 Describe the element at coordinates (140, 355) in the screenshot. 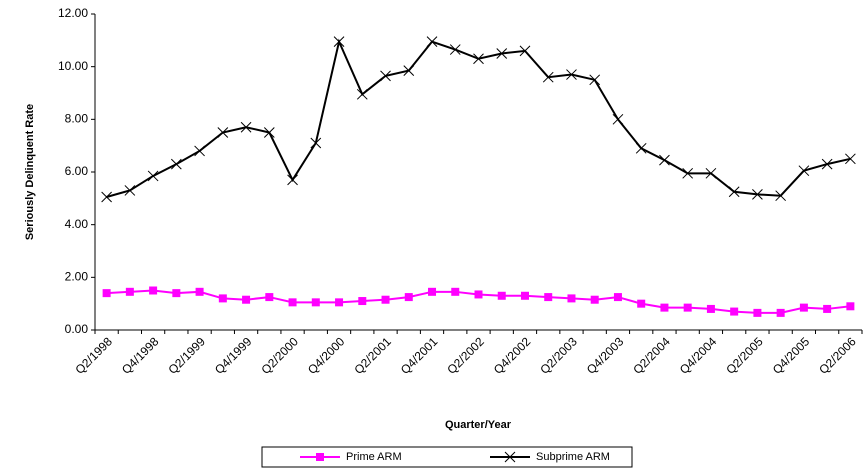

I see `x-tick-label: Q4/1998` at that location.